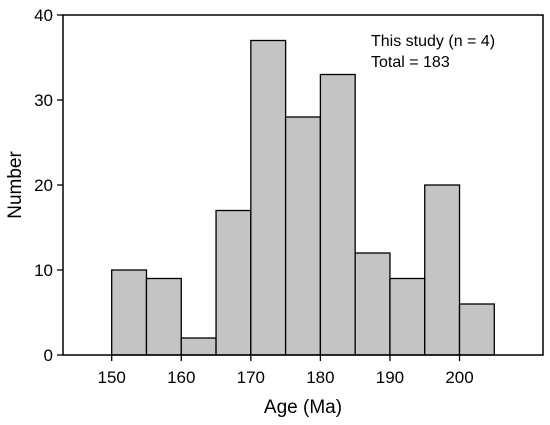 This screenshot has height=425, width=550. I want to click on y-tick-label-10: 10, so click(43, 270).